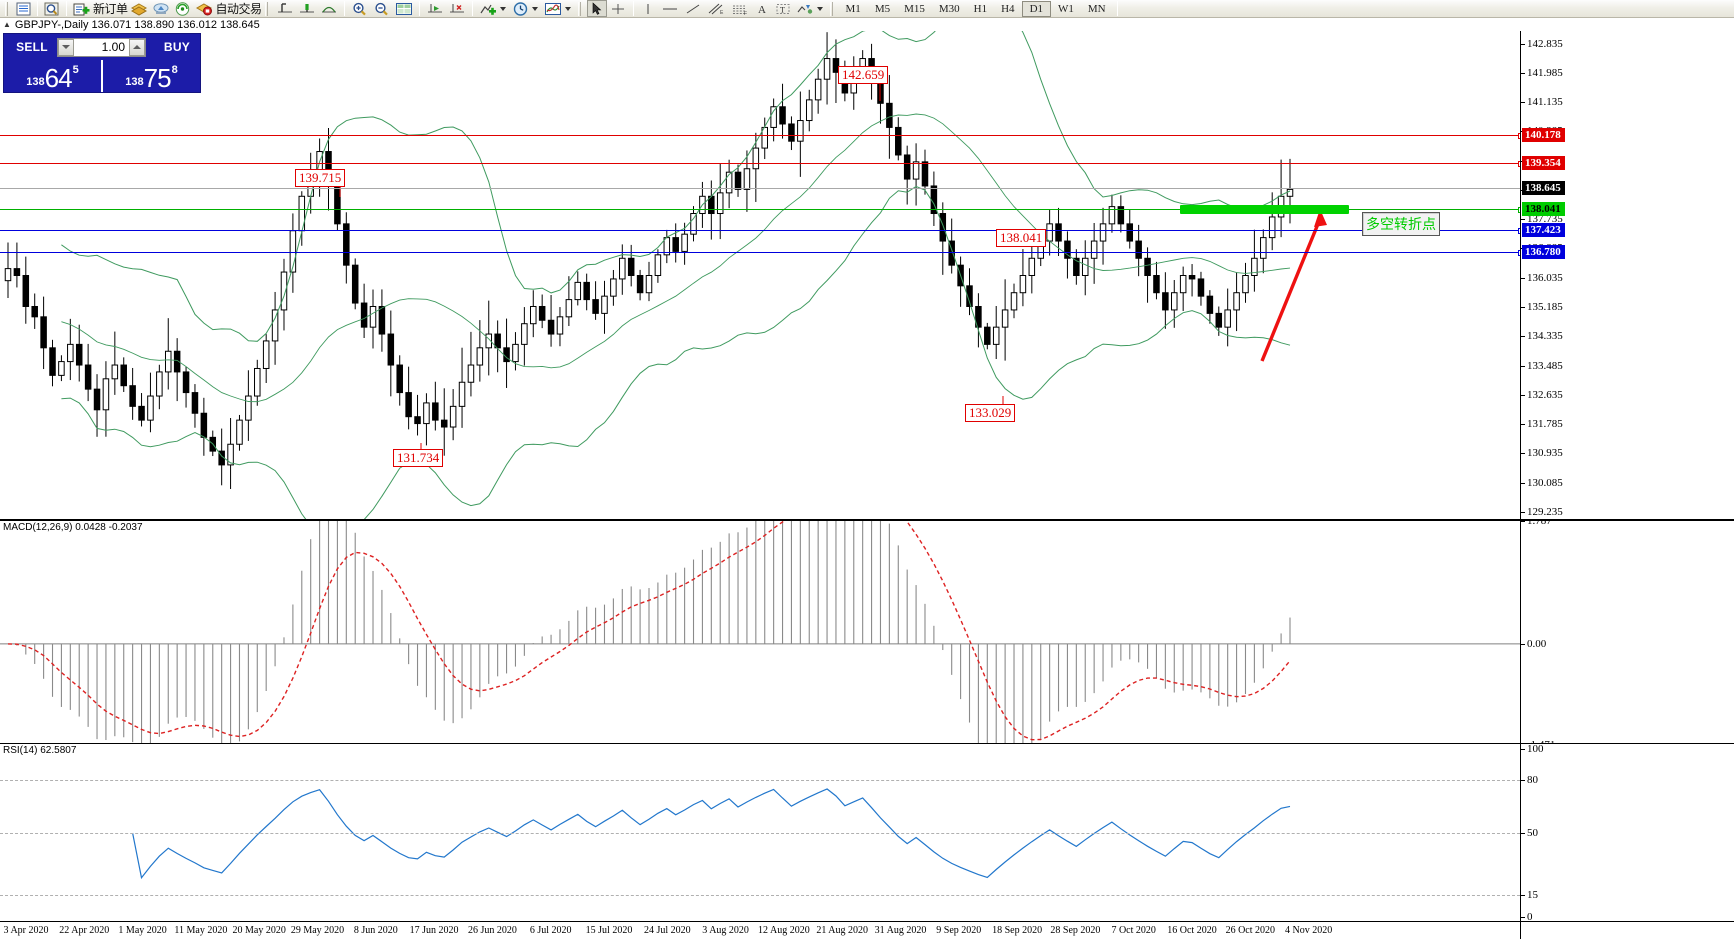 The width and height of the screenshot is (1734, 939). What do you see at coordinates (182, 8) in the screenshot?
I see `signal-icon` at bounding box center [182, 8].